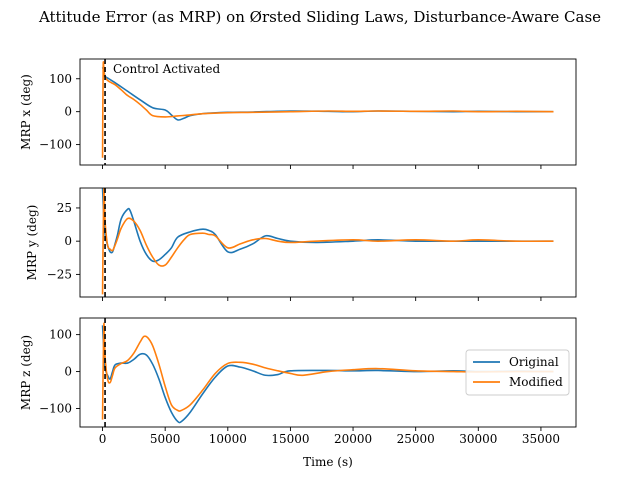 This screenshot has height=480, width=640. What do you see at coordinates (536, 382) in the screenshot?
I see `legend-label-modified: Modified` at bounding box center [536, 382].